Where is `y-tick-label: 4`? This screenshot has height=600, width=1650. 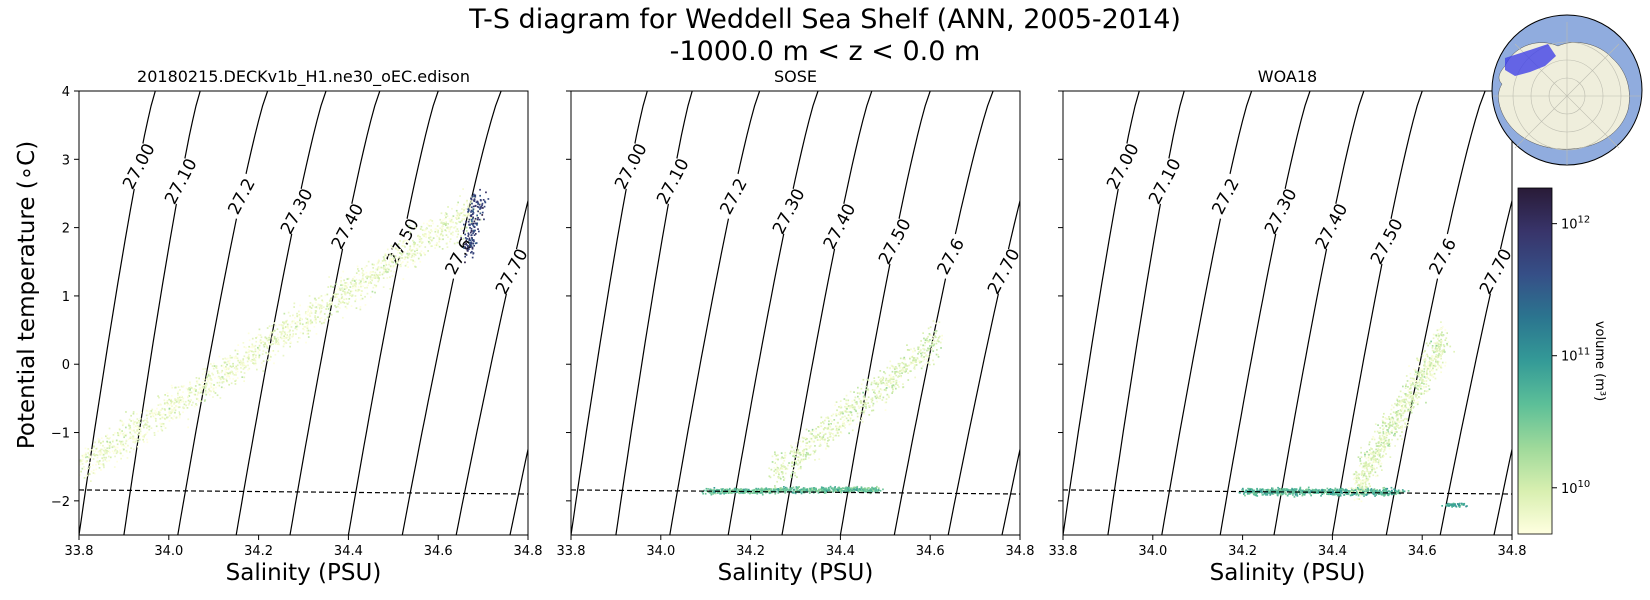
y-tick-label: 4 is located at coordinates (66, 92).